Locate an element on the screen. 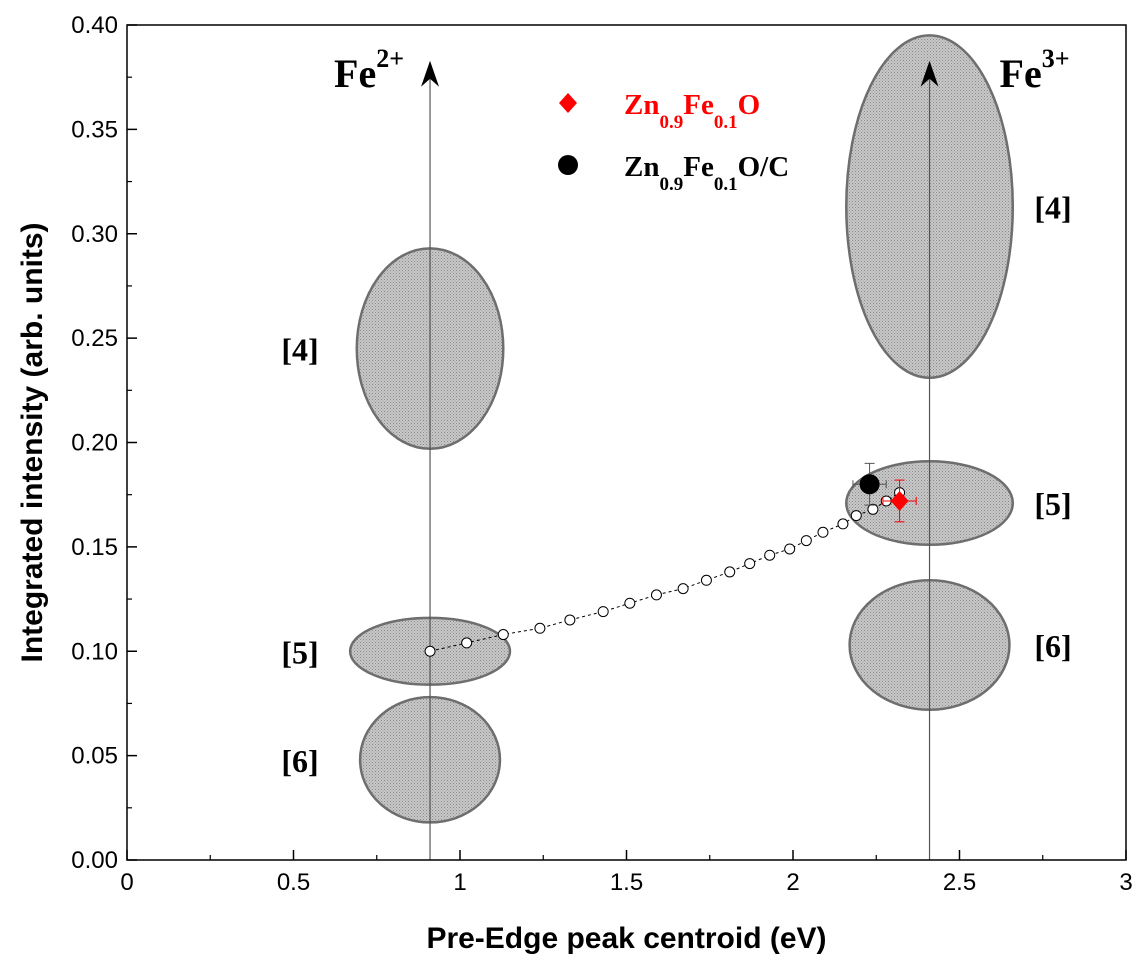 This screenshot has width=1138, height=961. legend-part-mid-1: Fe is located at coordinates (698, 167).